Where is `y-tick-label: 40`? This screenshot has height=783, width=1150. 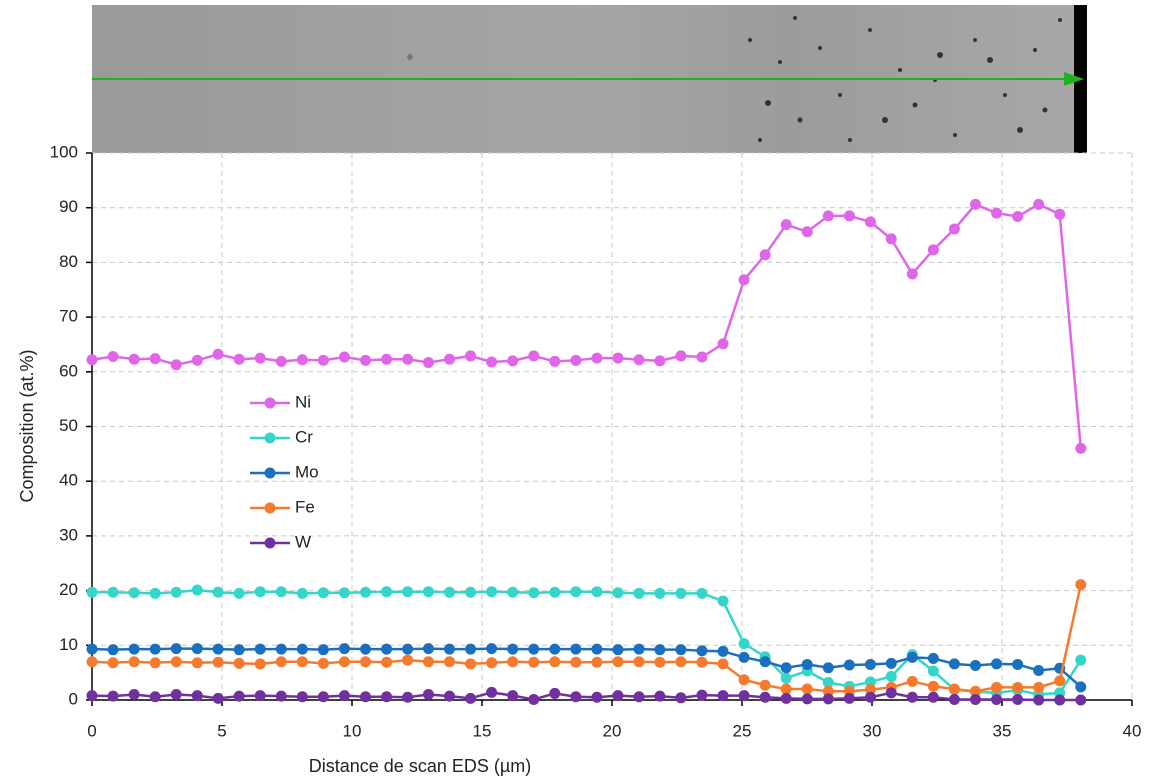 y-tick-label: 40 is located at coordinates (68, 480).